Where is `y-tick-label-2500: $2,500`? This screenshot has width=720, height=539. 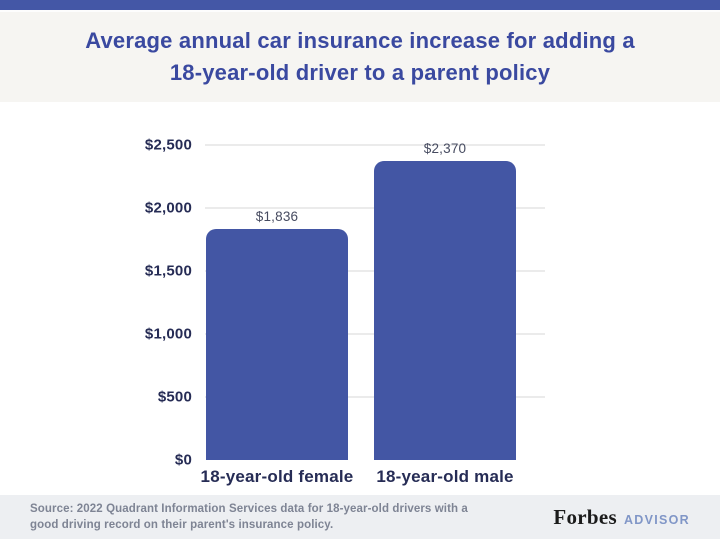 y-tick-label-2500: $2,500 is located at coordinates (168, 145).